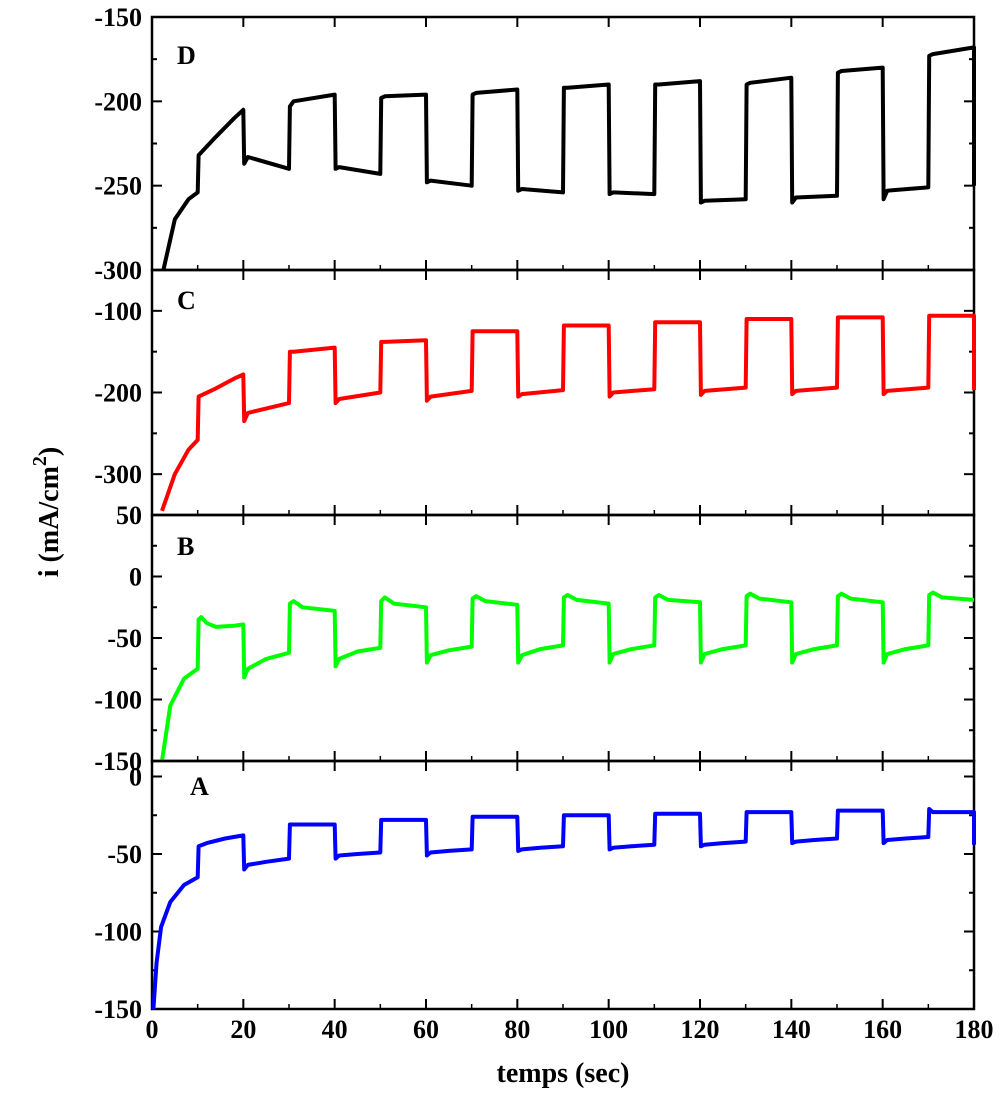 The height and width of the screenshot is (1097, 1003). What do you see at coordinates (608, 1029) in the screenshot?
I see `x-tick-label: 100` at bounding box center [608, 1029].